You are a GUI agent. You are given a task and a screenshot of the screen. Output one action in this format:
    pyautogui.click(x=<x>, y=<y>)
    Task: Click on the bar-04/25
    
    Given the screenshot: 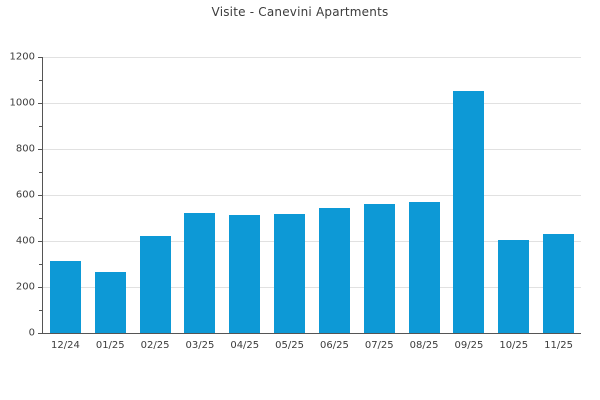 What is the action you would take?
    pyautogui.click(x=245, y=274)
    